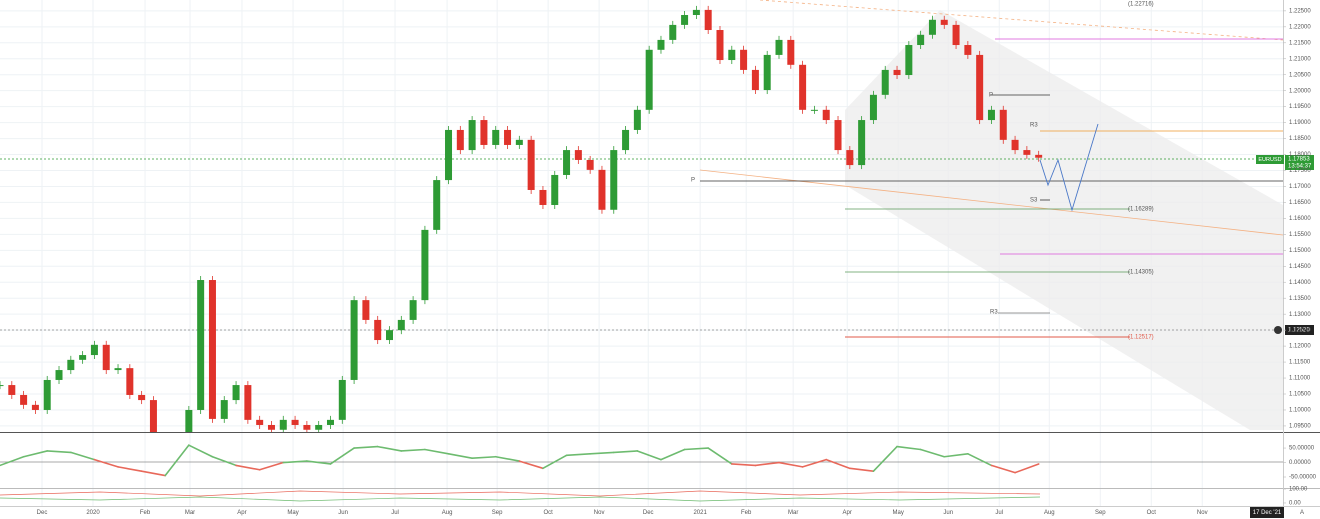 This screenshot has height=519, width=1320. What do you see at coordinates (1300, 283) in the screenshot?
I see `y-tick-label: 1.14000` at bounding box center [1300, 283].